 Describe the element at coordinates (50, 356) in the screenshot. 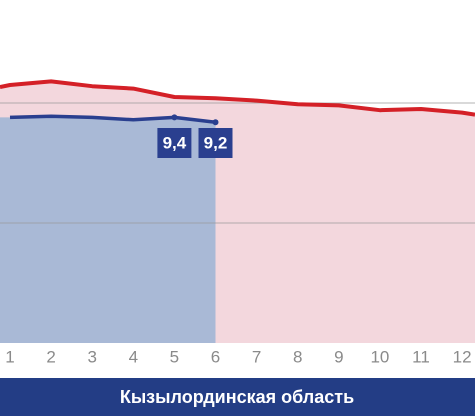

I see `x-tick-label: 2` at that location.